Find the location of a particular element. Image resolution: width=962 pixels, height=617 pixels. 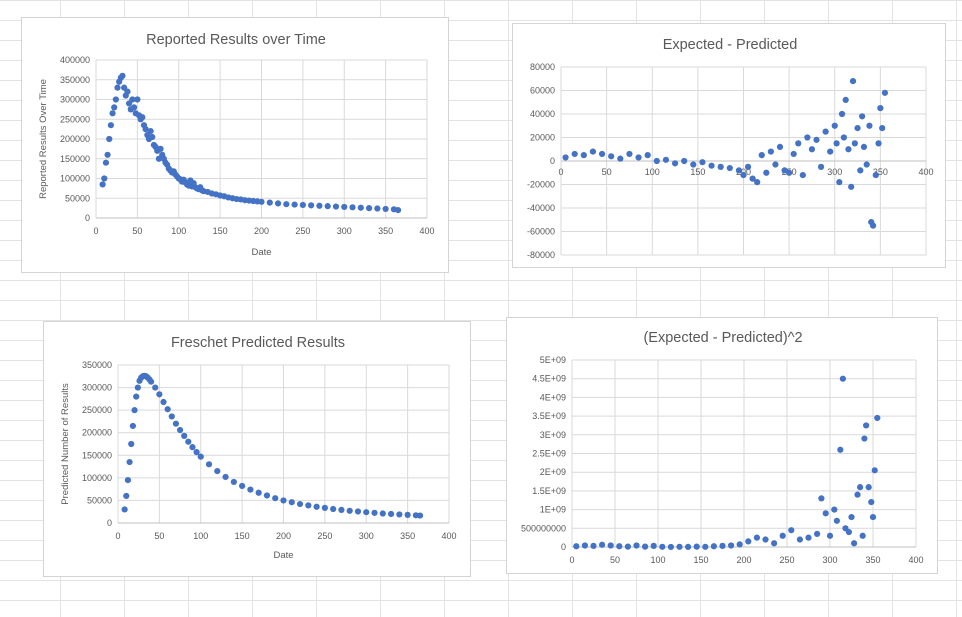

y-tick-label: 1.5E+09 is located at coordinates (549, 491).